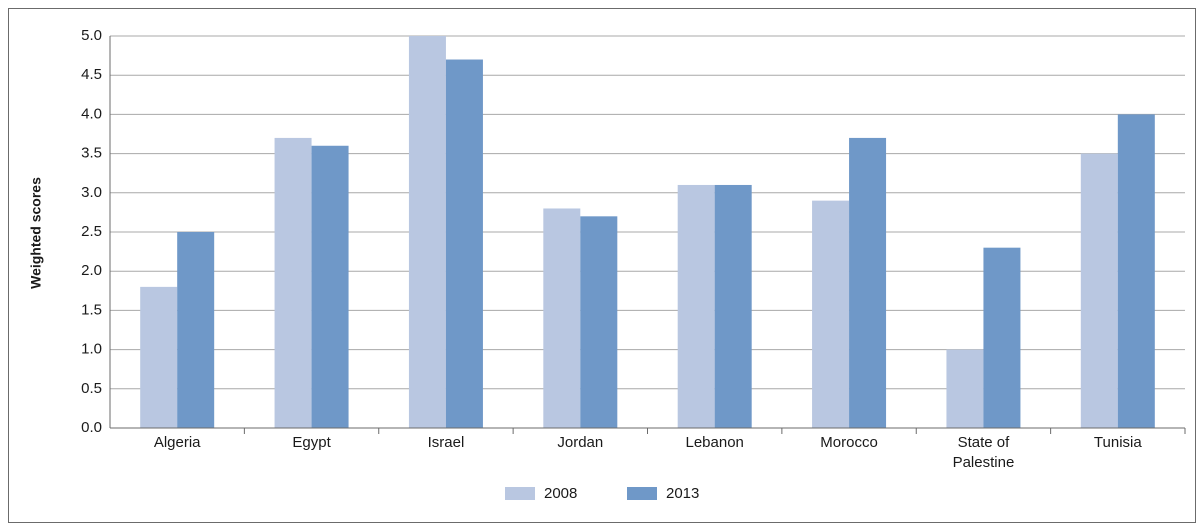 This screenshot has height=523, width=1203. What do you see at coordinates (1099, 290) in the screenshot?
I see `bar-2008-tunisia` at bounding box center [1099, 290].